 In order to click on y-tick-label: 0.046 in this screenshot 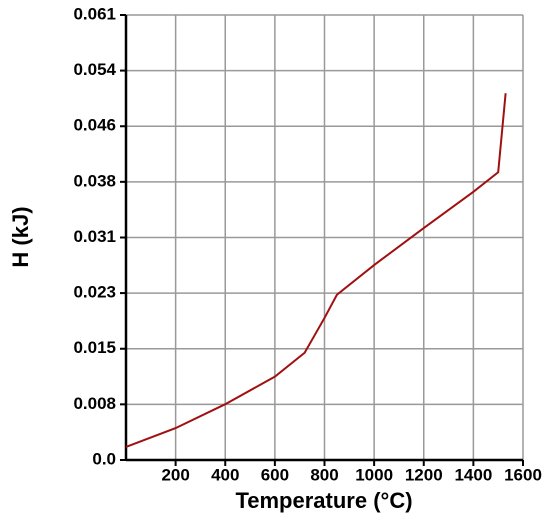, I will do `click(94, 125)`.